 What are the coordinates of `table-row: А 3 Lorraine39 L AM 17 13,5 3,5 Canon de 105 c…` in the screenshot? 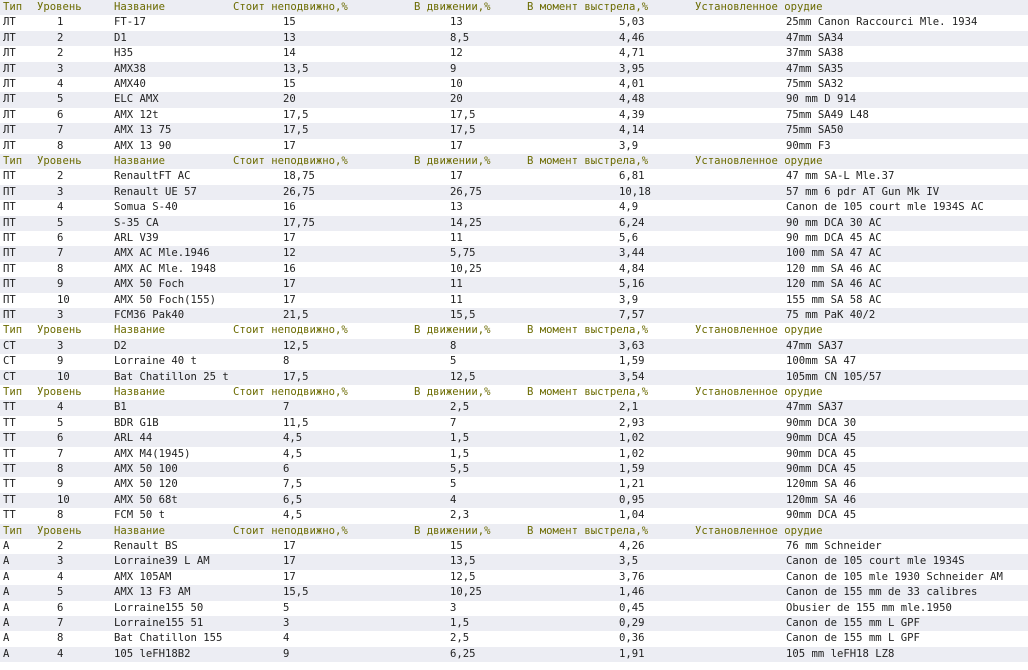 It's located at (514, 562).